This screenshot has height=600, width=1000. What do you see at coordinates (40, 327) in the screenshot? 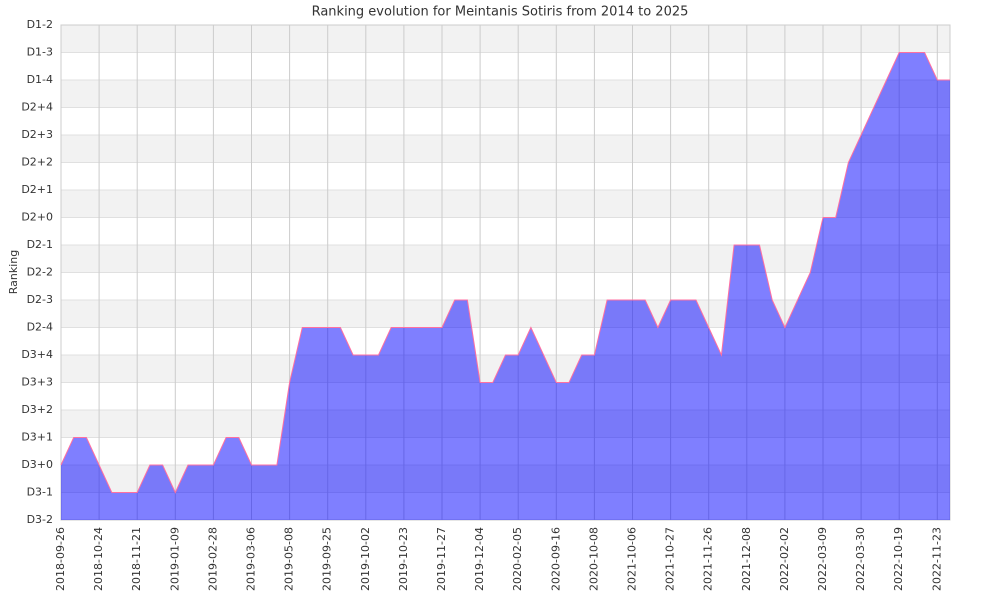
I see `y-tick-label: D2-4` at bounding box center [40, 327].